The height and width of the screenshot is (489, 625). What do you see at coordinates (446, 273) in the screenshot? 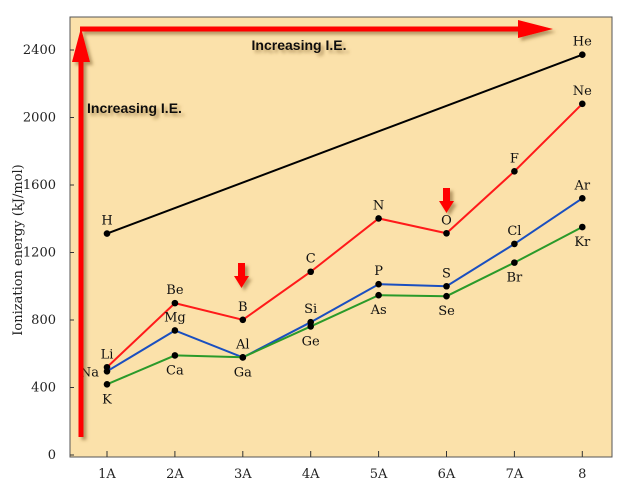
I see `element-label: S` at bounding box center [446, 273].